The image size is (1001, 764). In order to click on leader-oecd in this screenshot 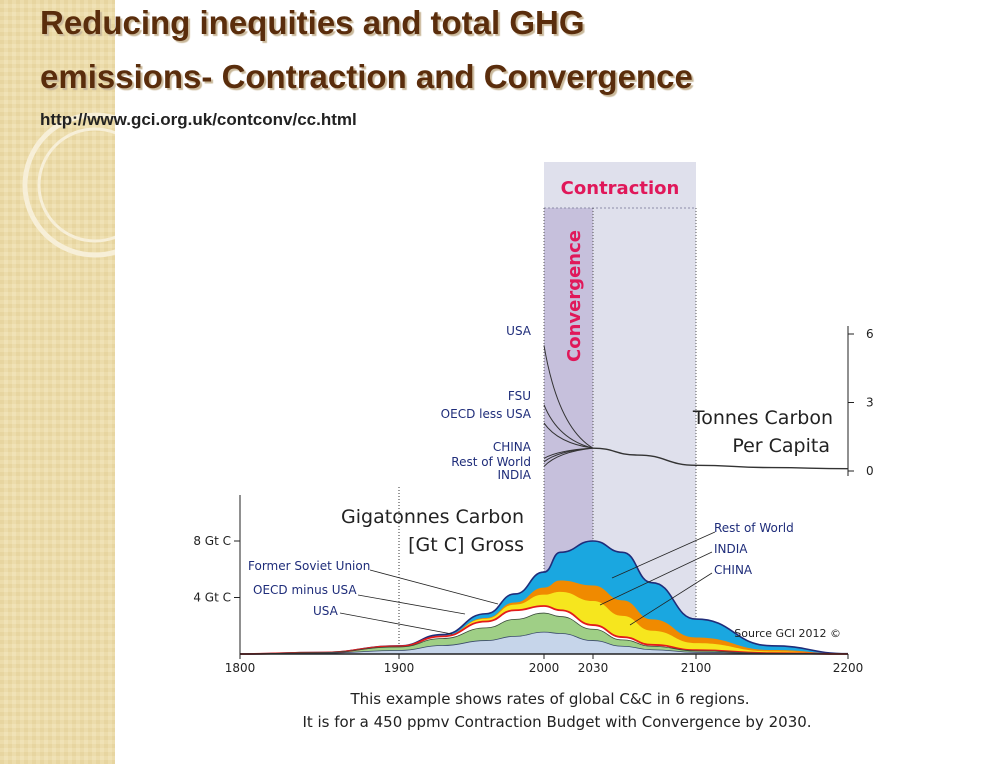, I will do `click(411, 604)`.